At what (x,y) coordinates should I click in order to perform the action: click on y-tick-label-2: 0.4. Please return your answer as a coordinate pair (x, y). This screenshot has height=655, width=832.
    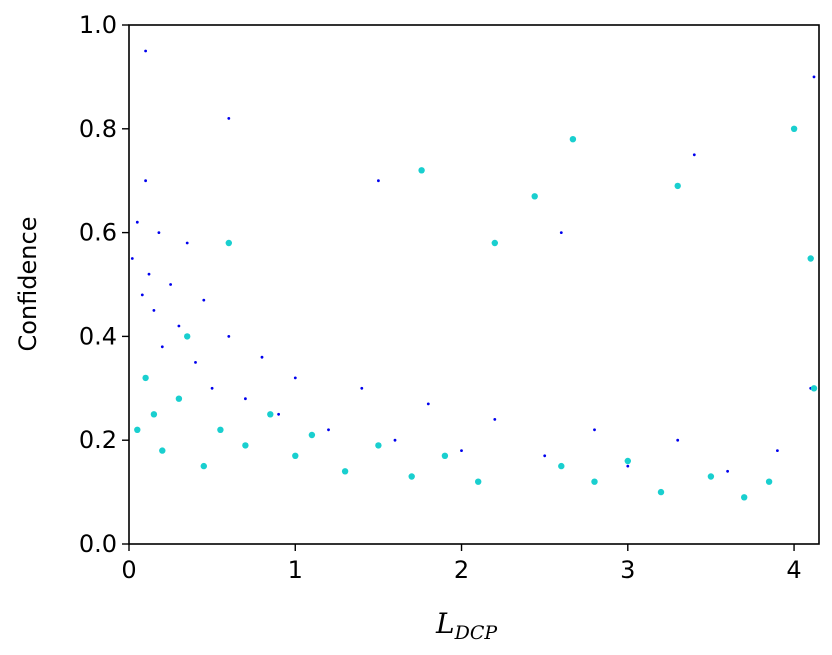
    Looking at the image, I should click on (98, 336).